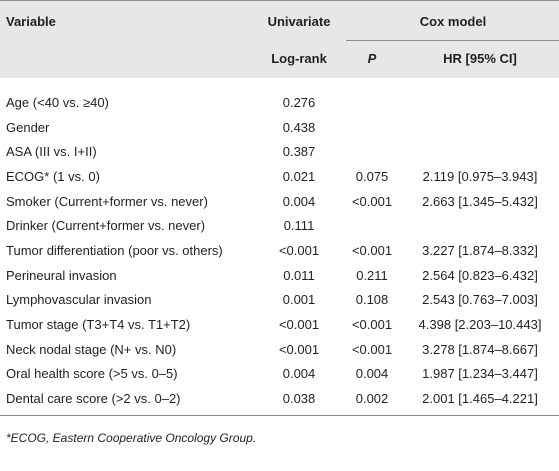 The width and height of the screenshot is (559, 471). Describe the element at coordinates (372, 300) in the screenshot. I see `cell-p: 0.108` at that location.